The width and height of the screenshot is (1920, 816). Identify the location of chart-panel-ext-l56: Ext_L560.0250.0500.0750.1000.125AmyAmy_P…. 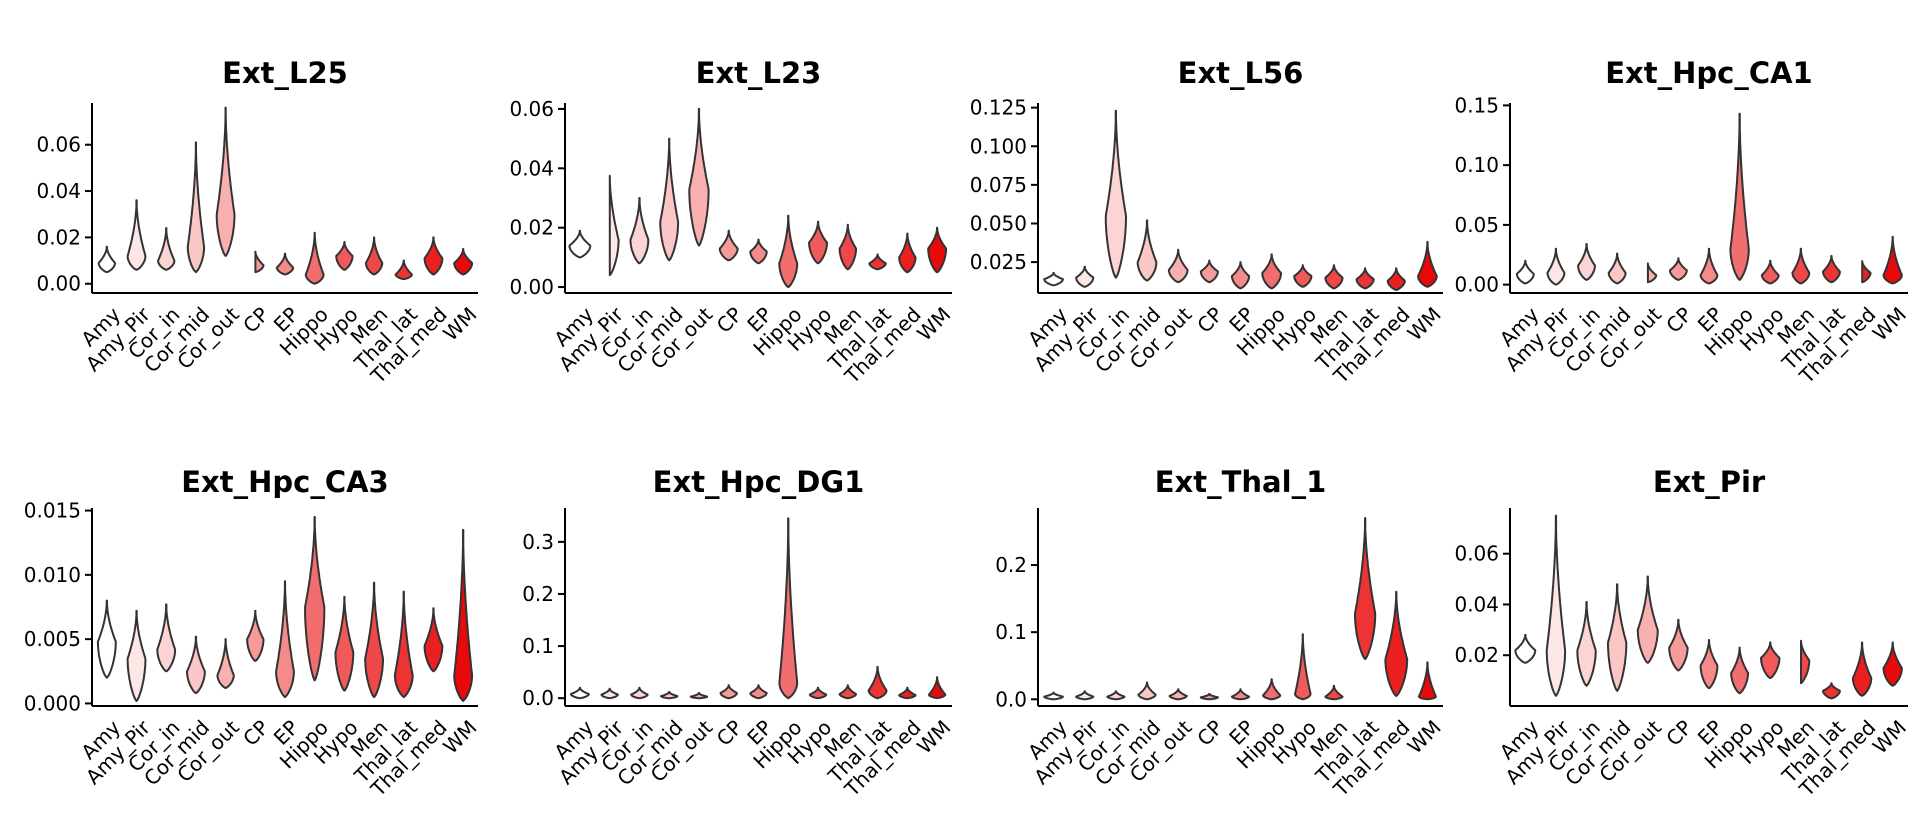
(1208, 222).